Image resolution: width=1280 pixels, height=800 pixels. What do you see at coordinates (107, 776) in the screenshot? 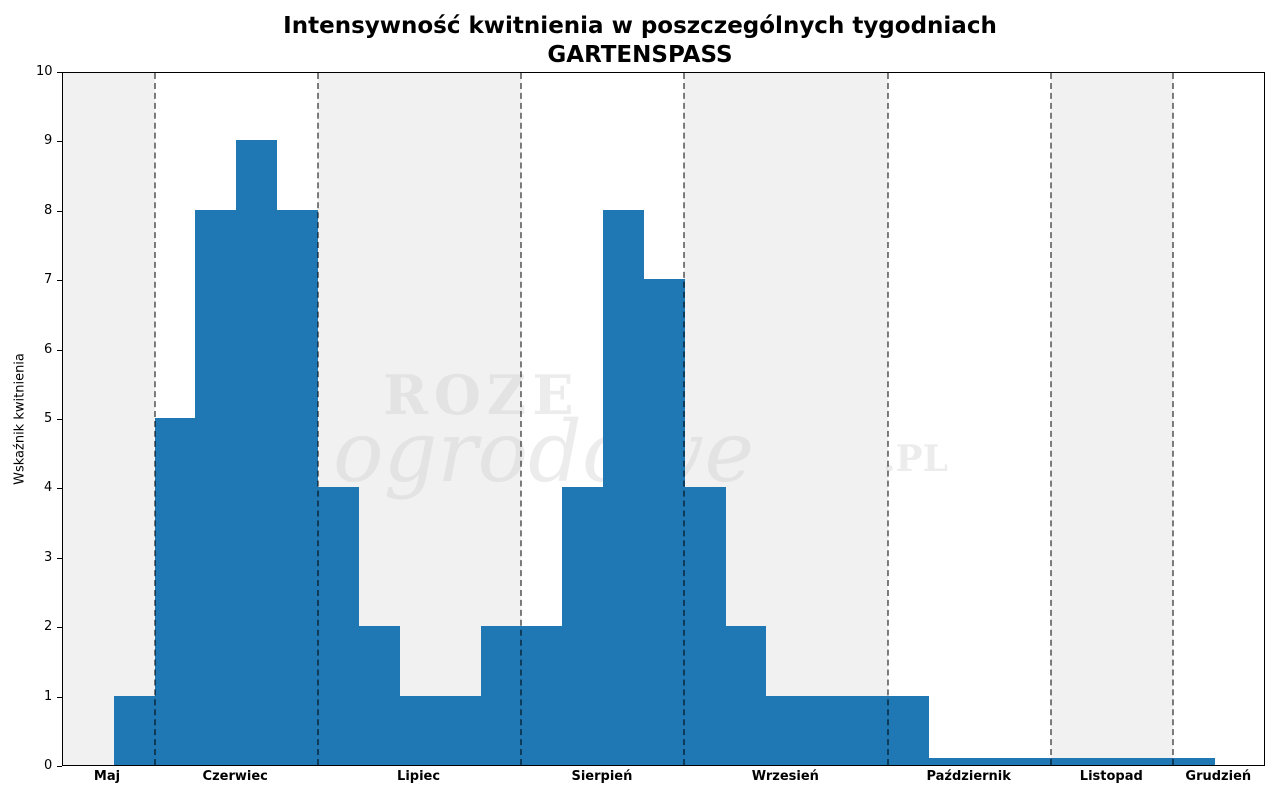
I see `x-tick-label: Maj` at bounding box center [107, 776].